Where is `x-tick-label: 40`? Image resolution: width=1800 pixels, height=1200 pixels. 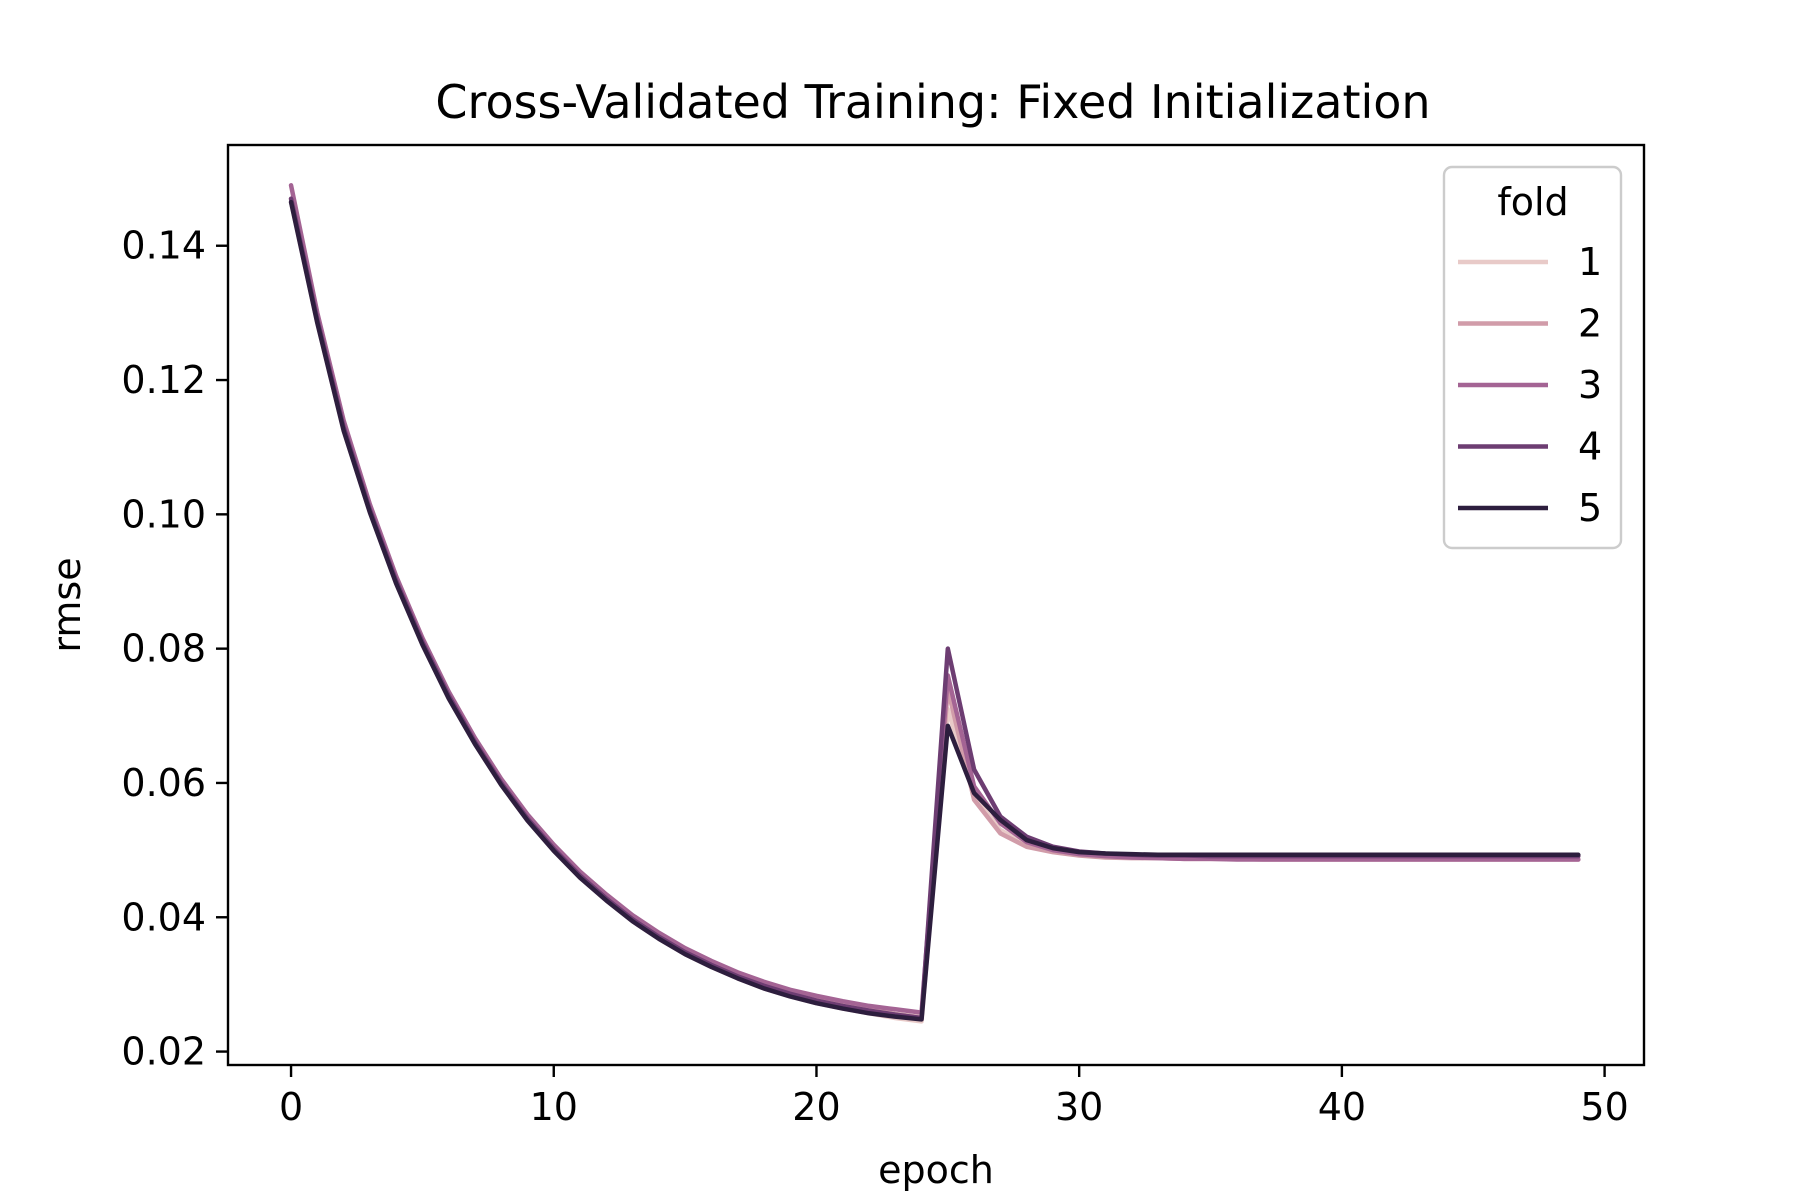 x-tick-label: 40 is located at coordinates (1342, 1107).